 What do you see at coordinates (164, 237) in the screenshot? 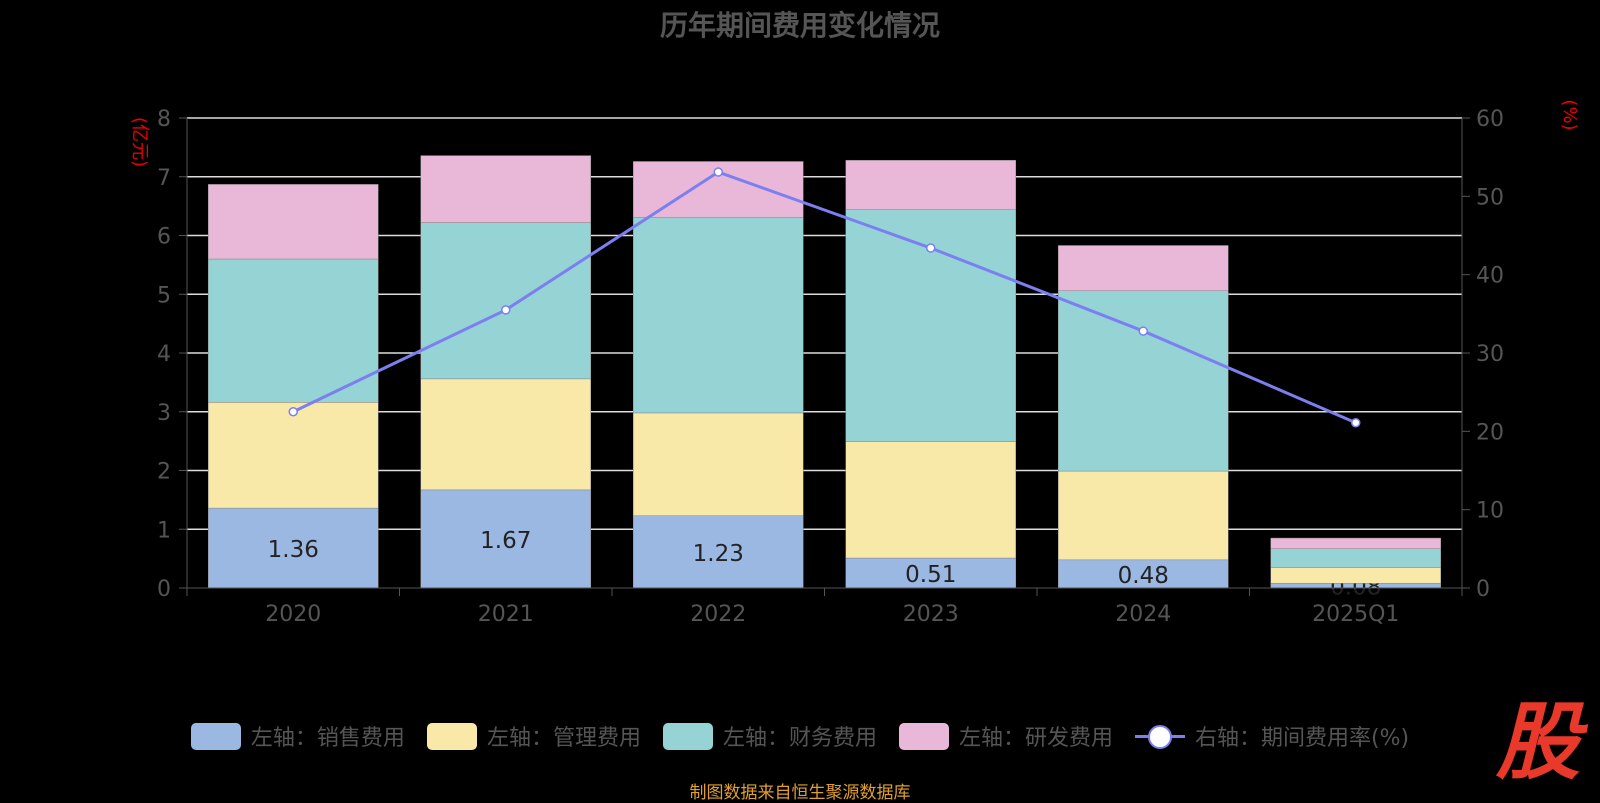
I see `y-left-tick-label: 6` at bounding box center [164, 237].